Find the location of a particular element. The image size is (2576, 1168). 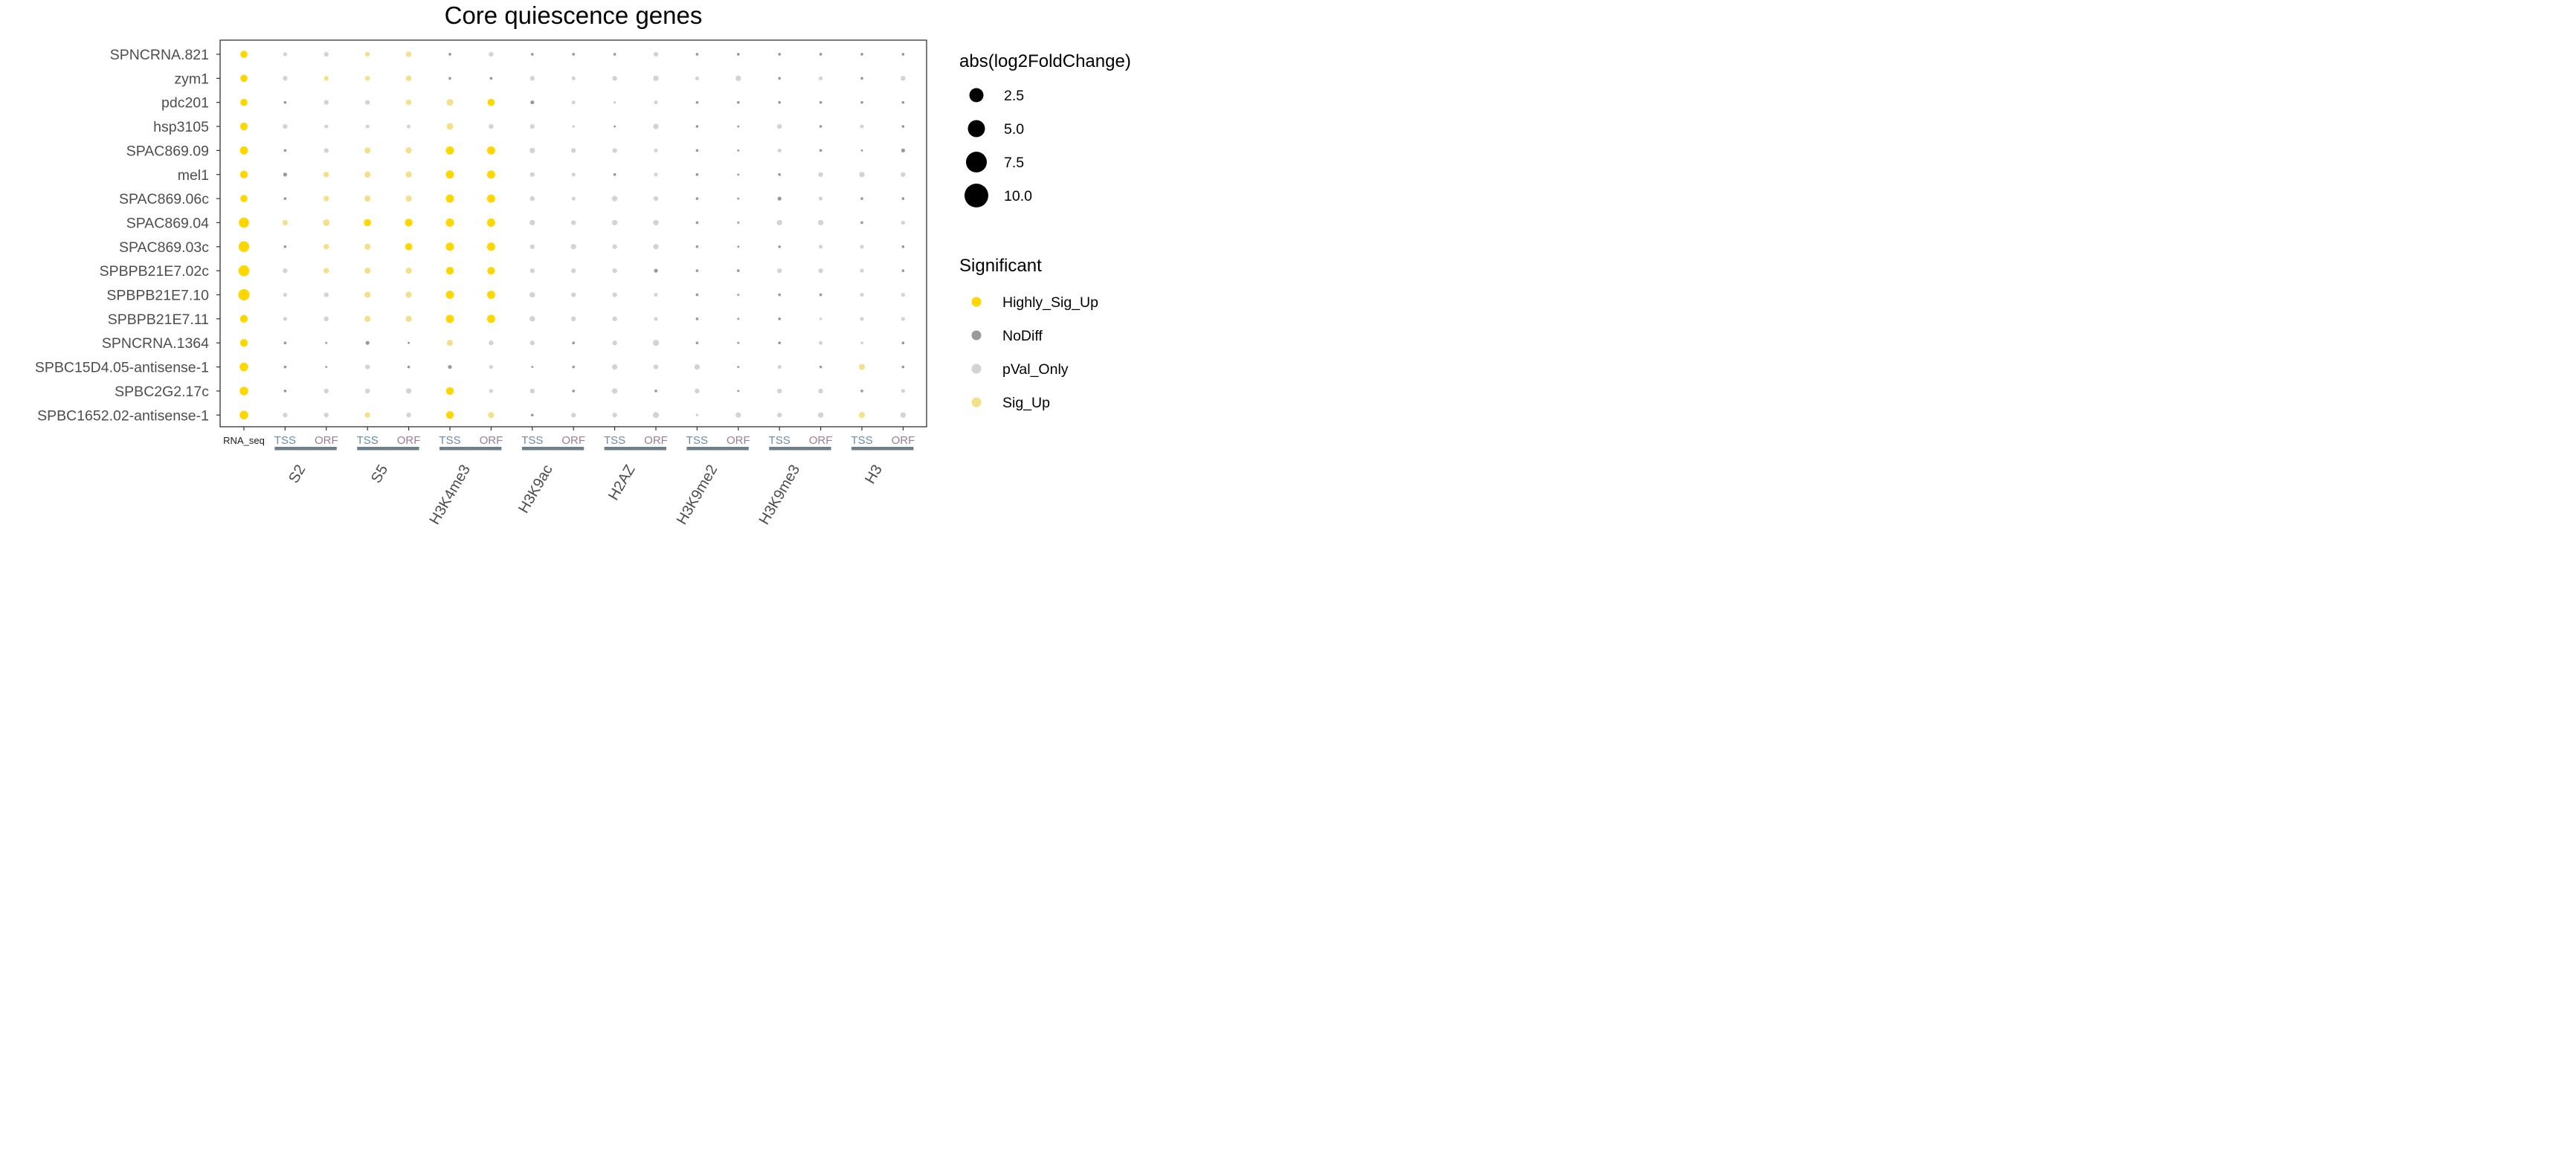

chart-title: Core quiescence genes is located at coordinates (574, 15).